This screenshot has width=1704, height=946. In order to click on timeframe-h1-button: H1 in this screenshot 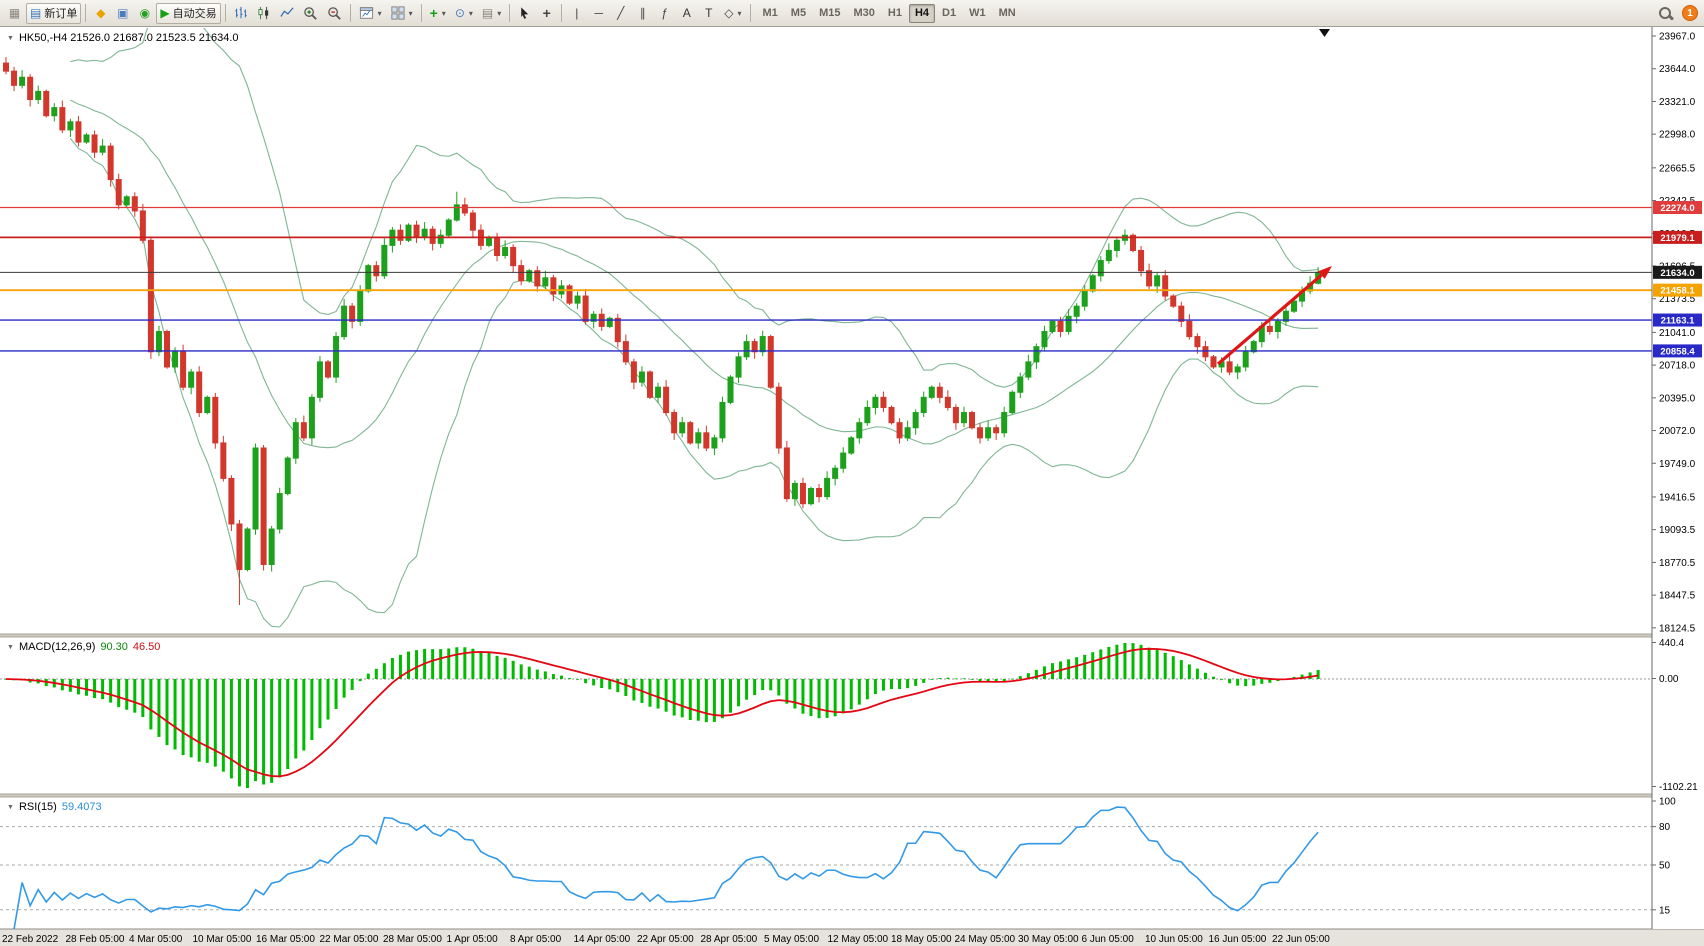, I will do `click(894, 13)`.